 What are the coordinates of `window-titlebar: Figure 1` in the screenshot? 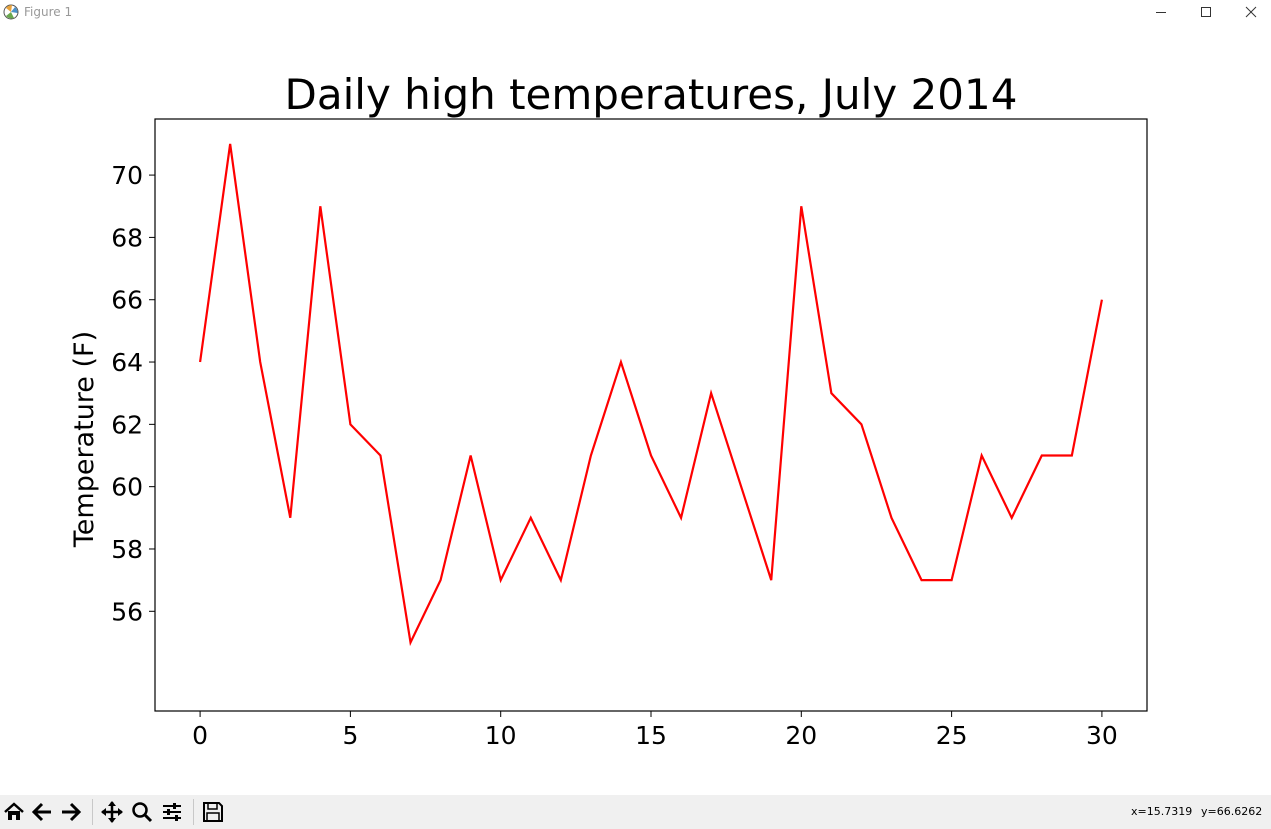 It's located at (635, 12).